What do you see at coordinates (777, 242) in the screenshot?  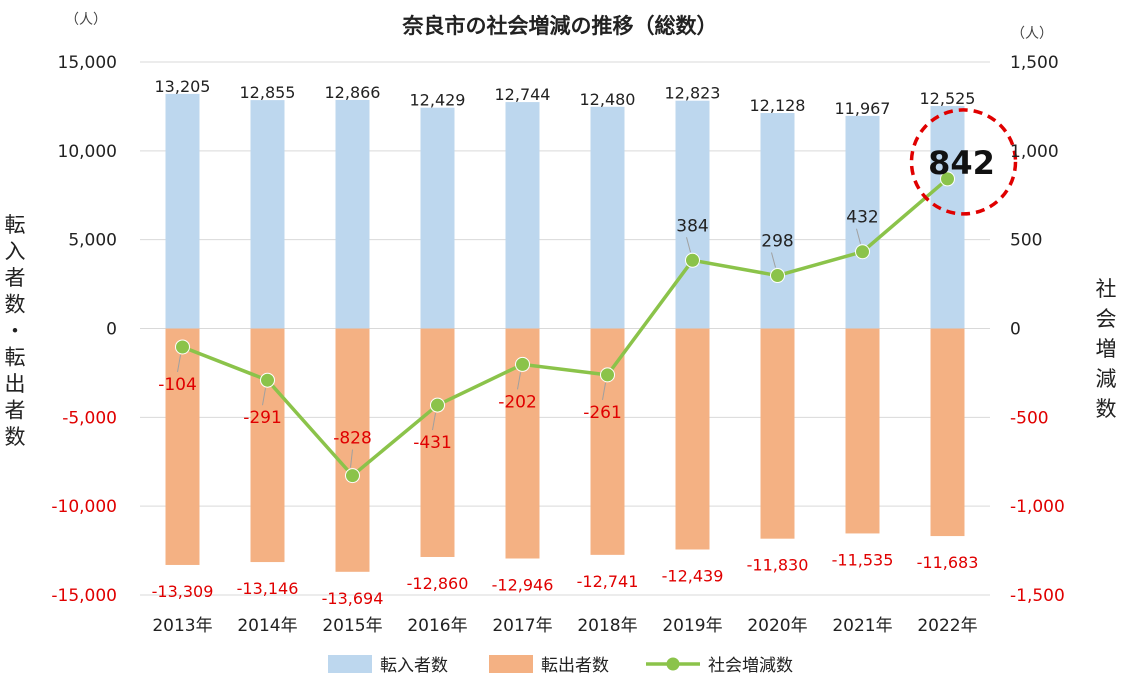 I see `net-data-label: 298` at bounding box center [777, 242].